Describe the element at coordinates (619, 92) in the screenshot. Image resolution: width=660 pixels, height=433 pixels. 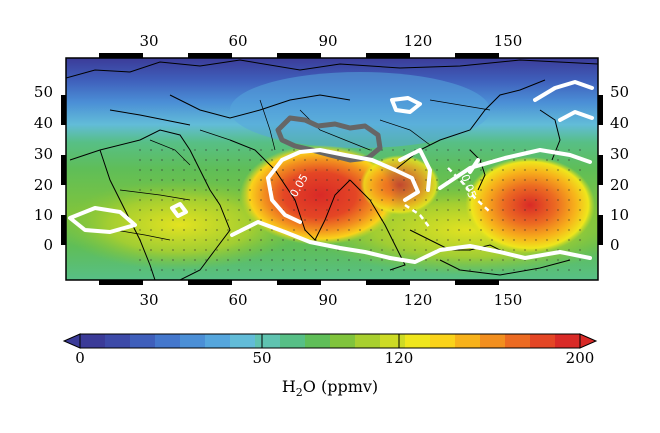
I see `lat-tick-right-50: 50` at that location.